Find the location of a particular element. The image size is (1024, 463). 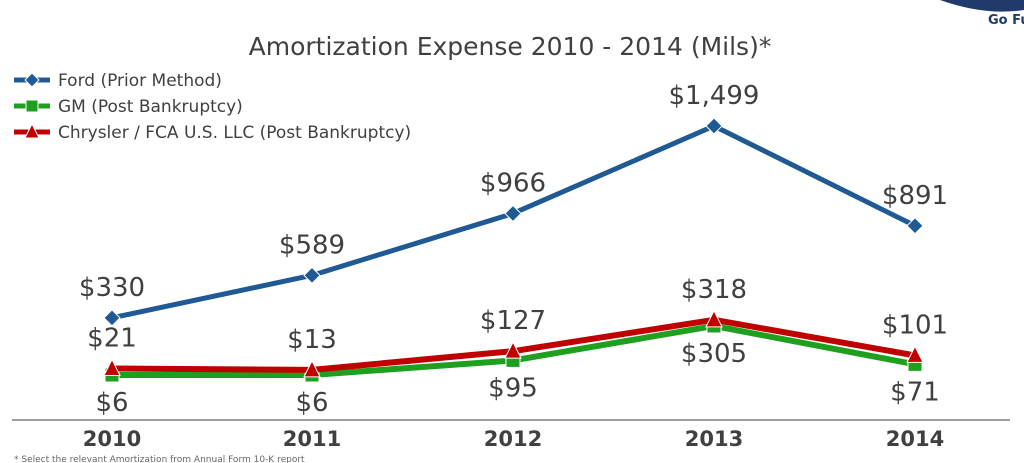

legend-label: Ford (Prior Method) is located at coordinates (140, 81).